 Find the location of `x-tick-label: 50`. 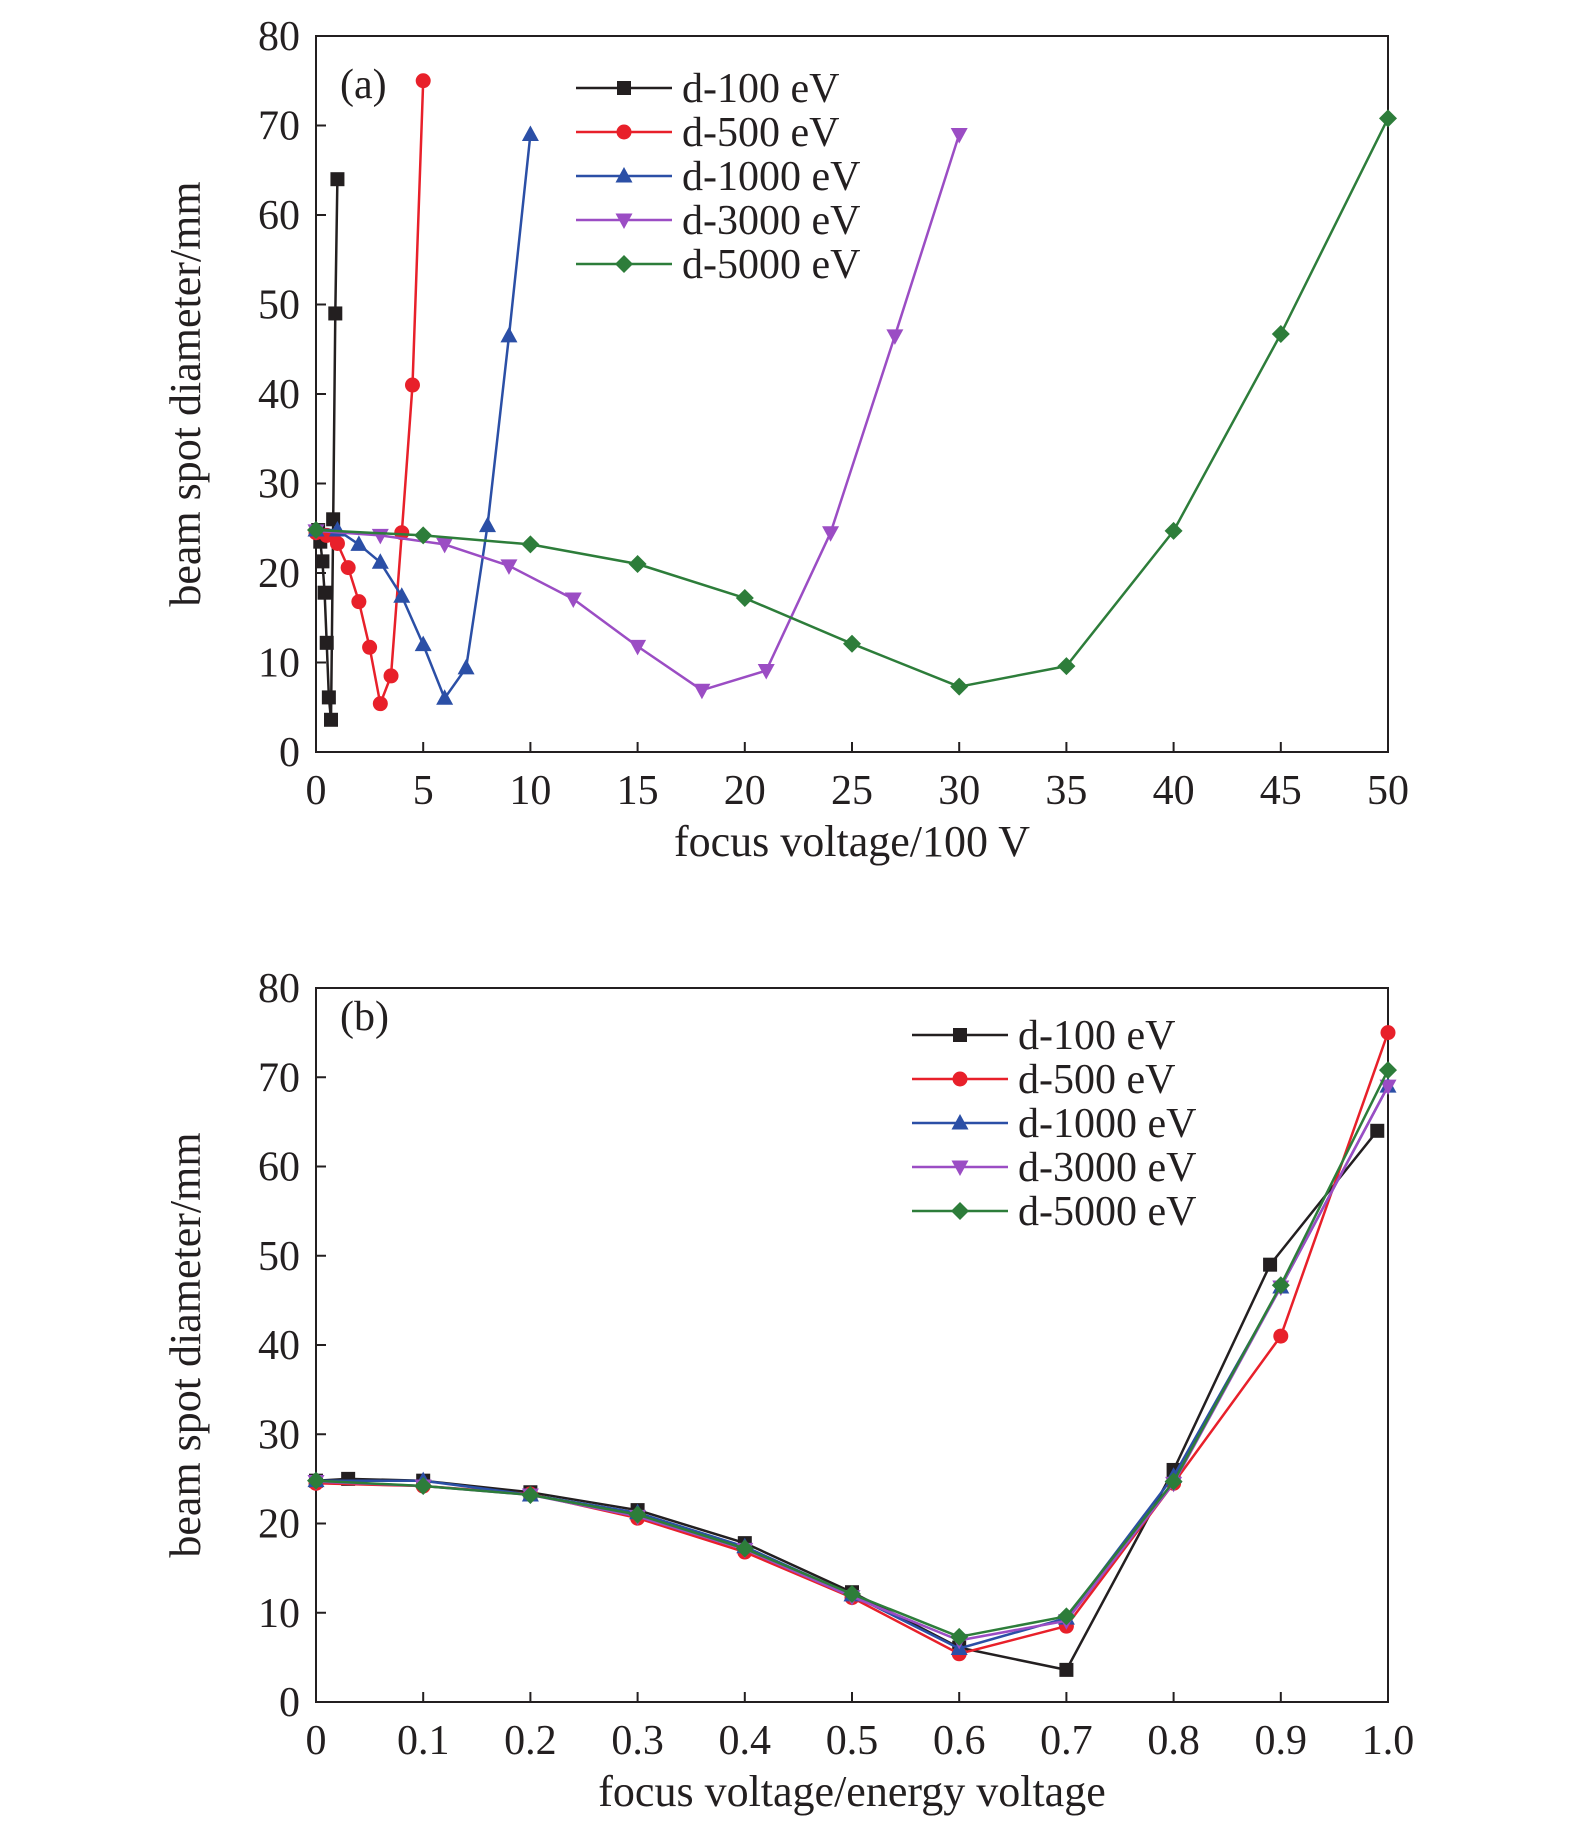

x-tick-label: 50 is located at coordinates (1388, 791).